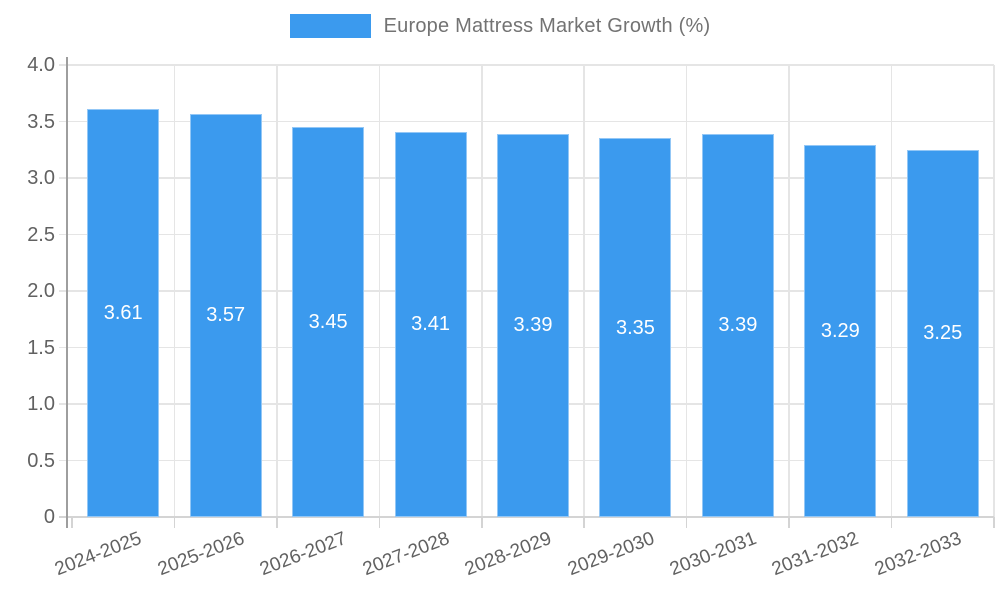  I want to click on x-axis-category-label: 2027-2028, so click(406, 554).